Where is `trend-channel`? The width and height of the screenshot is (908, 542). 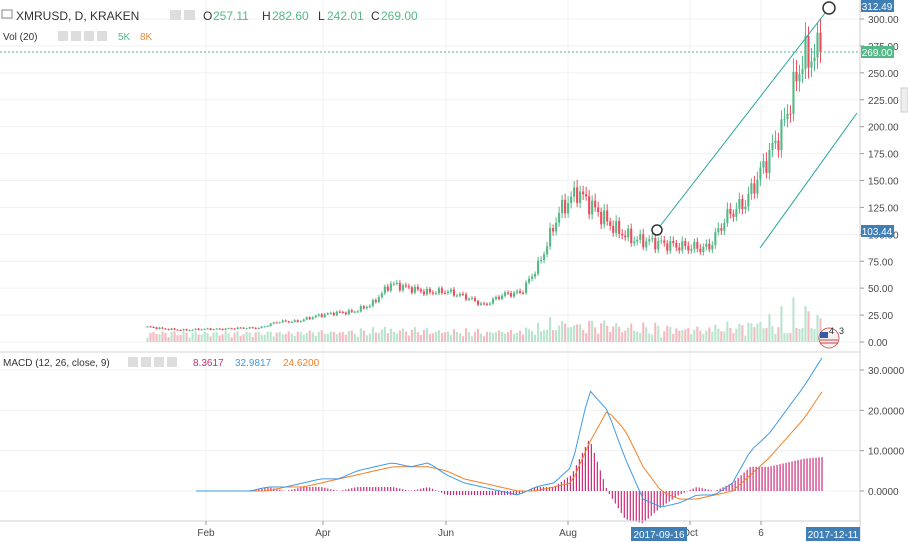
trend-channel is located at coordinates (754, 125).